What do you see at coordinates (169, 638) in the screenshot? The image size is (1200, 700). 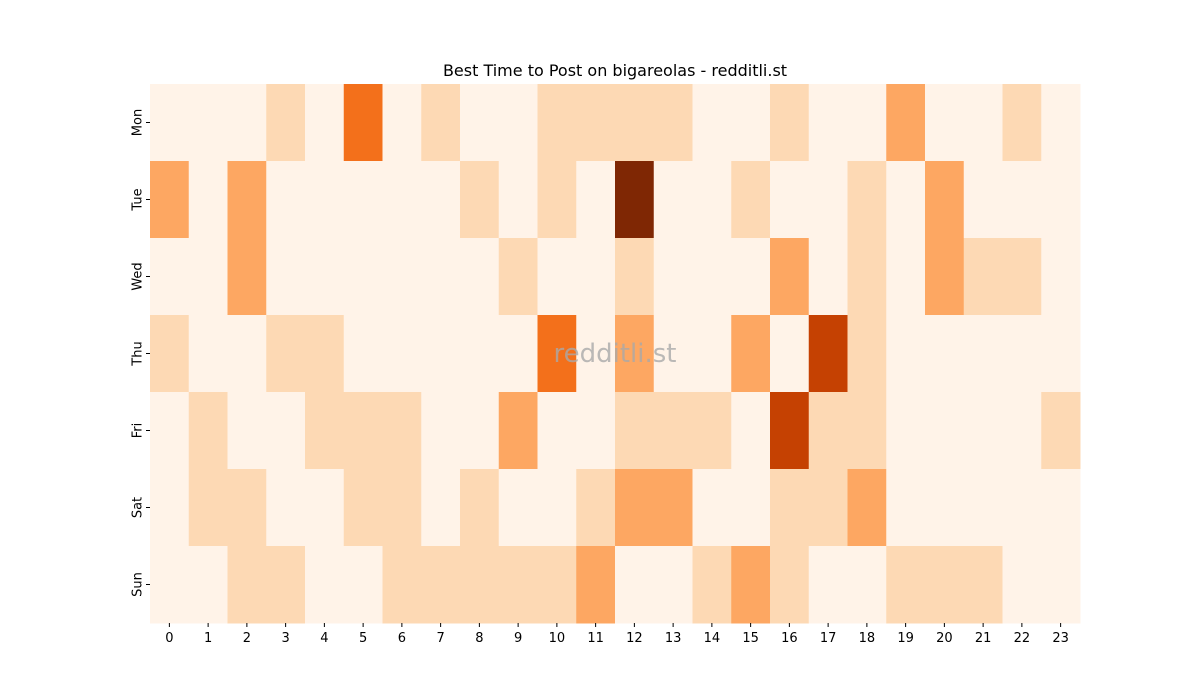 I see `x-tick-label: 0` at bounding box center [169, 638].